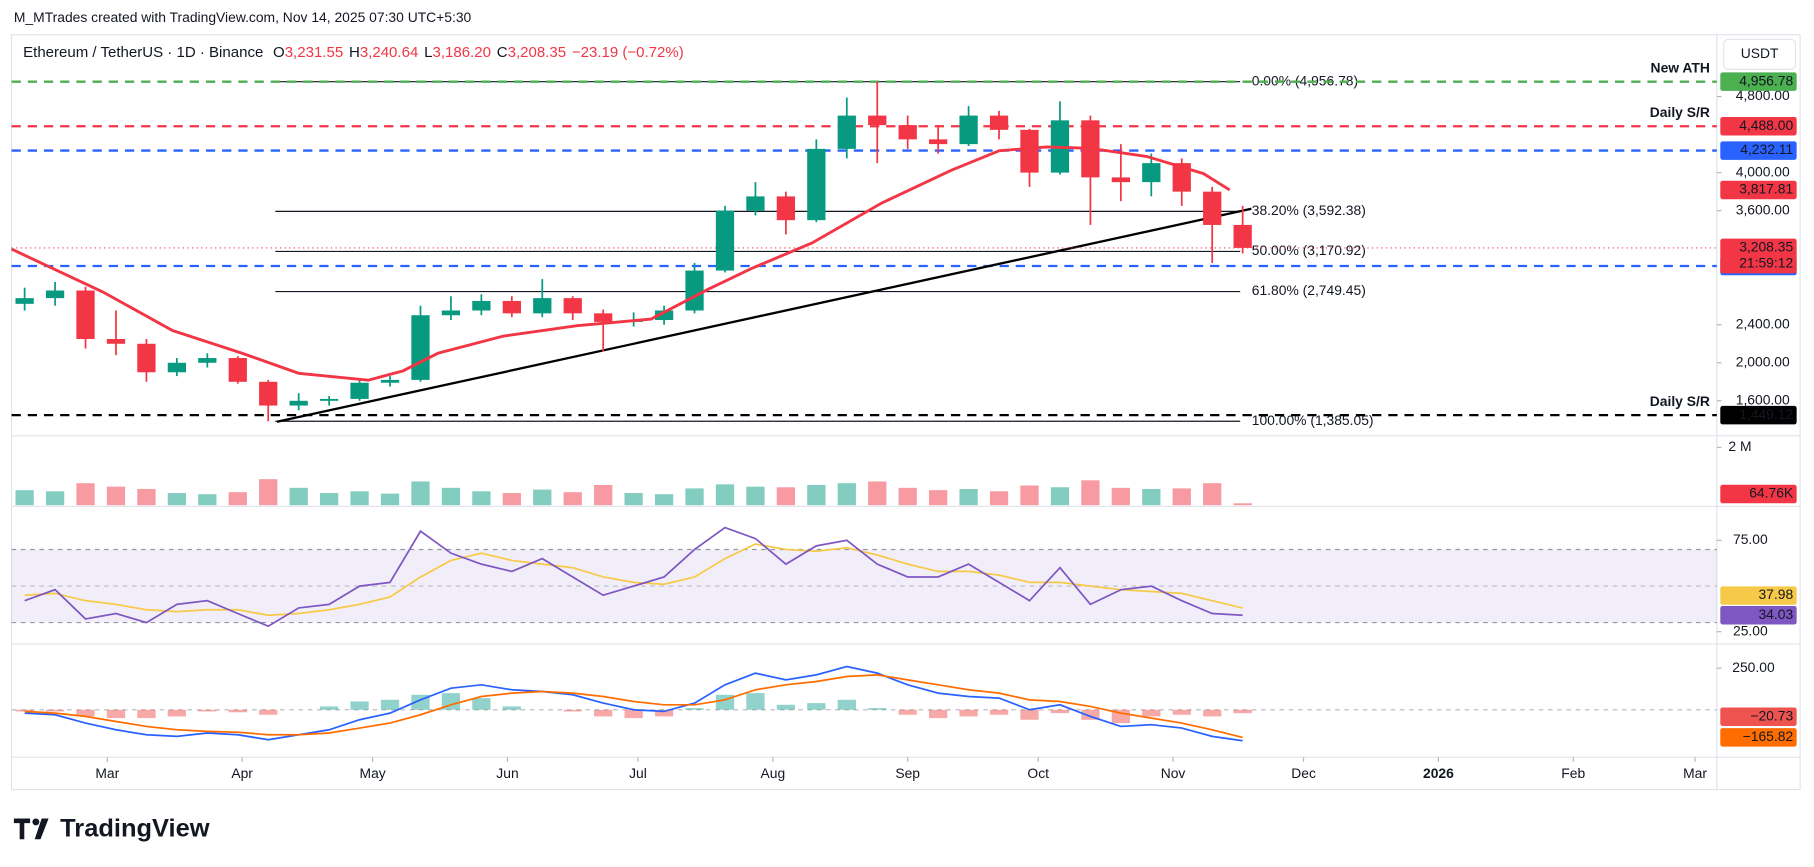 This screenshot has height=867, width=1814. I want to click on ohlc-key: O, so click(279, 52).